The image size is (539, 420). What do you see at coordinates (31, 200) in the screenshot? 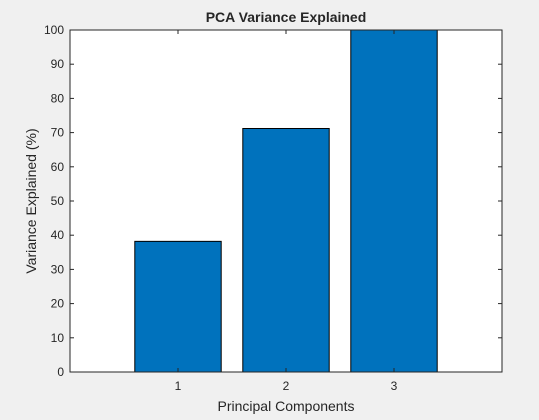
I see `y-axis-label: Variance Explained (%)` at bounding box center [31, 200].